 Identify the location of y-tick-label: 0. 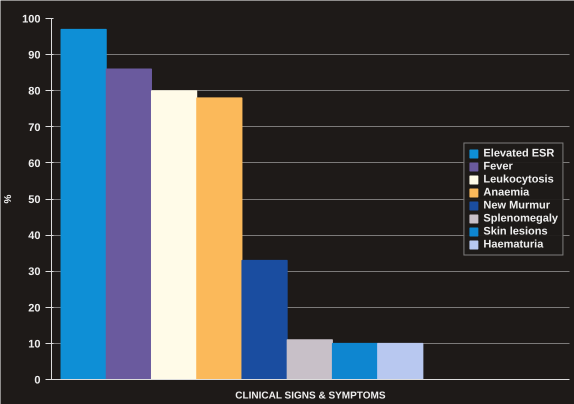
(37, 380).